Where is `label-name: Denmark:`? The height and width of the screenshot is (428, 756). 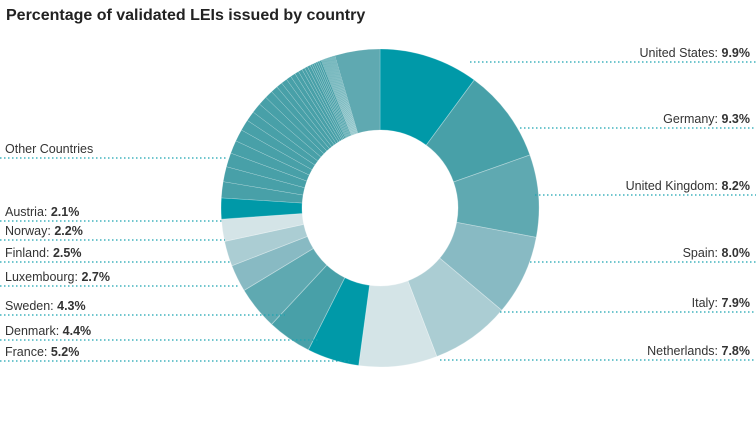 label-name: Denmark: is located at coordinates (34, 331).